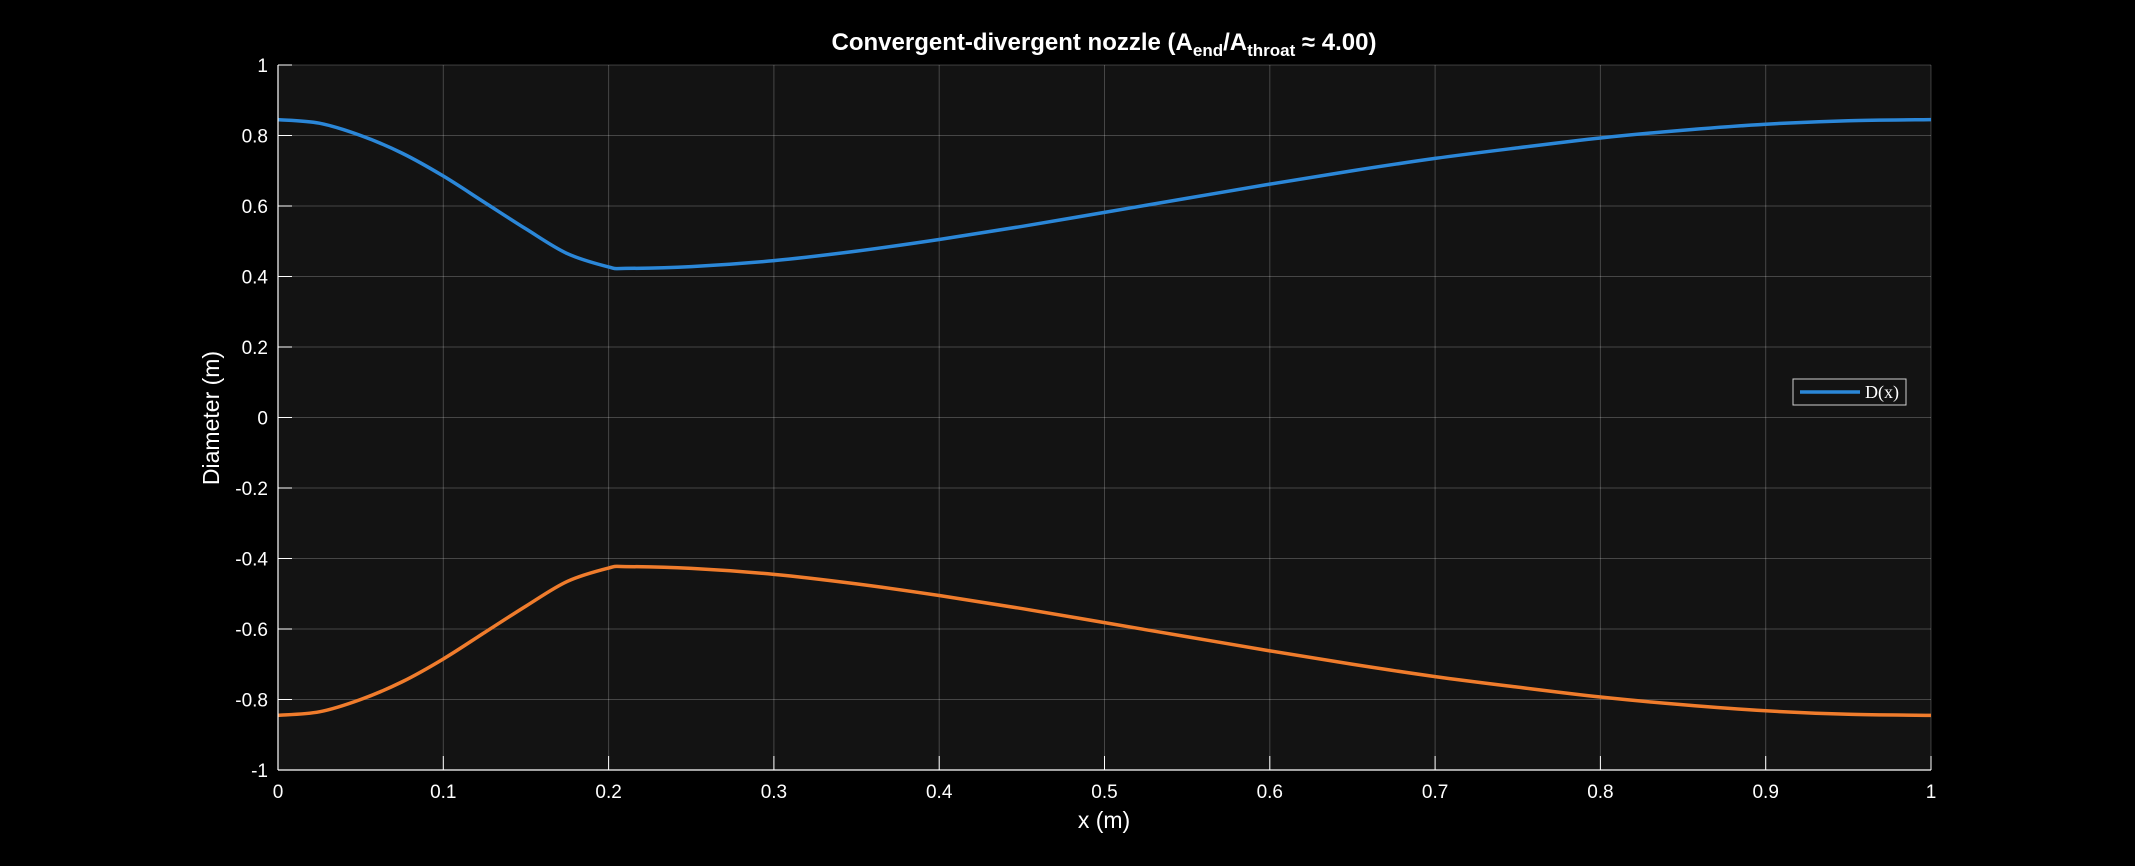 The image size is (2135, 866). What do you see at coordinates (939, 792) in the screenshot?
I see `x-tick-label: 0.4` at bounding box center [939, 792].